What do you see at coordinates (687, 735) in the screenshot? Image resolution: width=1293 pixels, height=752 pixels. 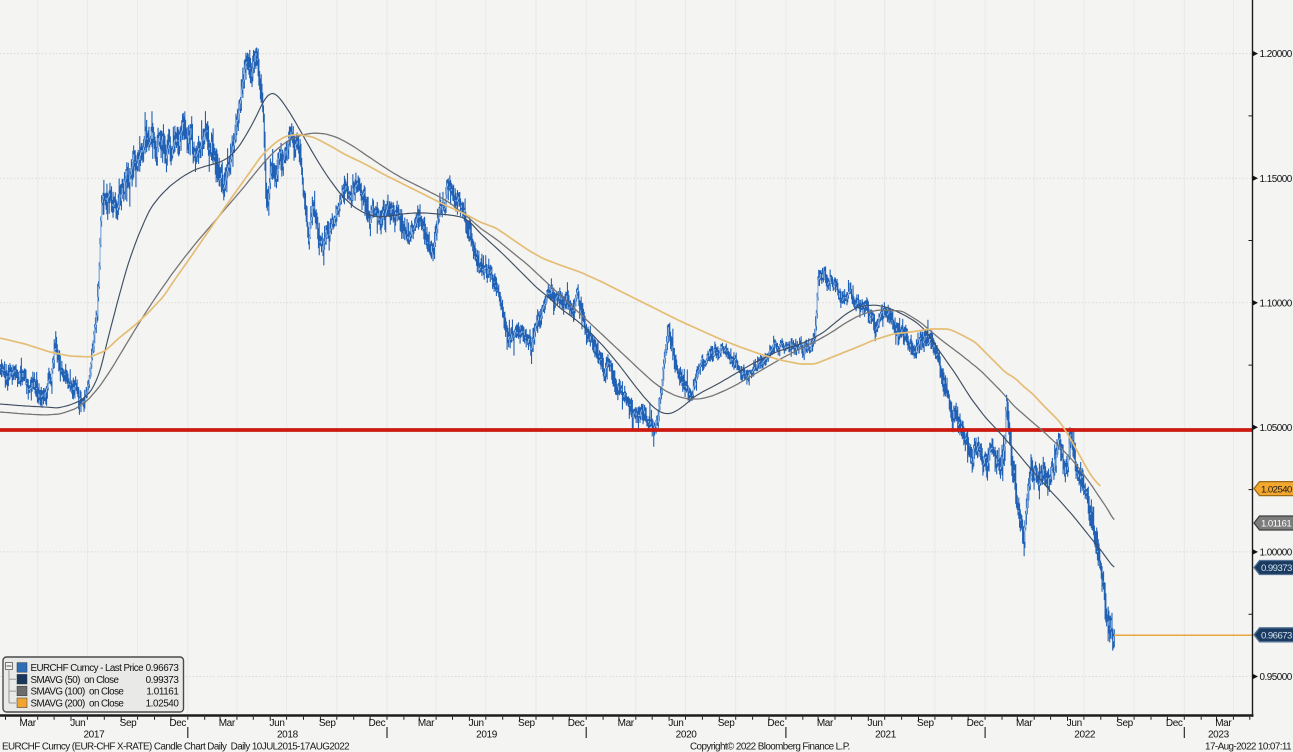 I see `svg-text: 2020` at bounding box center [687, 735].